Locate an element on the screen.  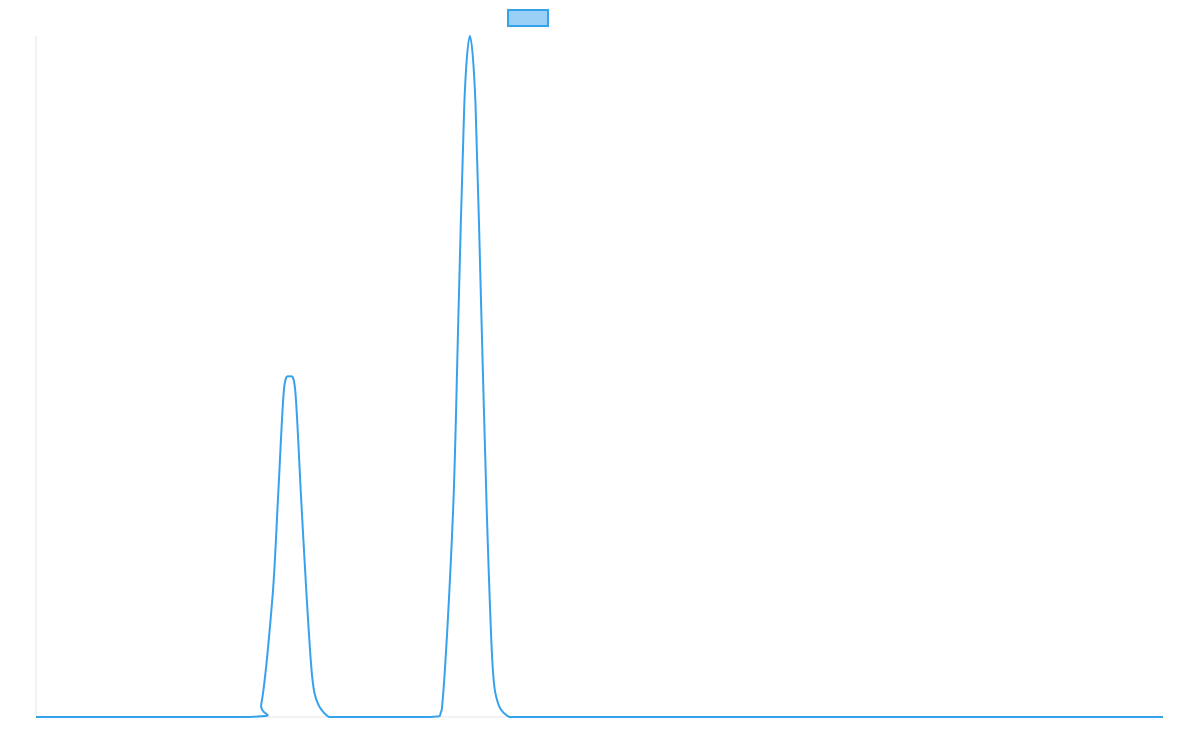
legend is located at coordinates (528, 18).